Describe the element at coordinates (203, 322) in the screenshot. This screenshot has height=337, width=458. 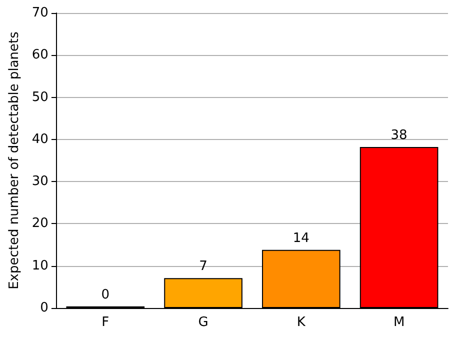
I see `x-tick-label: G` at that location.